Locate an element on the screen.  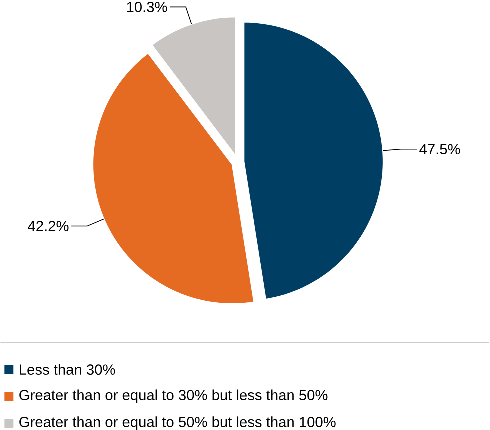
legend-label: Greater than or equal to 30% but less than 50% is located at coordinates (174, 397).